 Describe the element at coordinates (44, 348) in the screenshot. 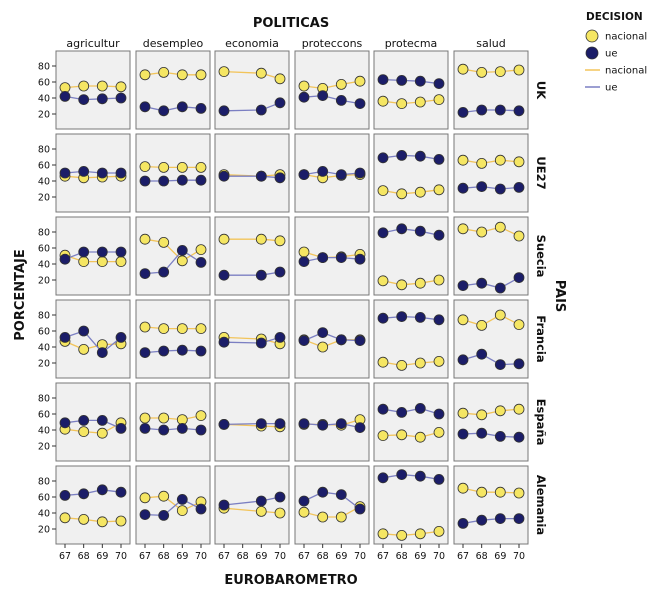

I see `y-tick-label: 40` at that location.